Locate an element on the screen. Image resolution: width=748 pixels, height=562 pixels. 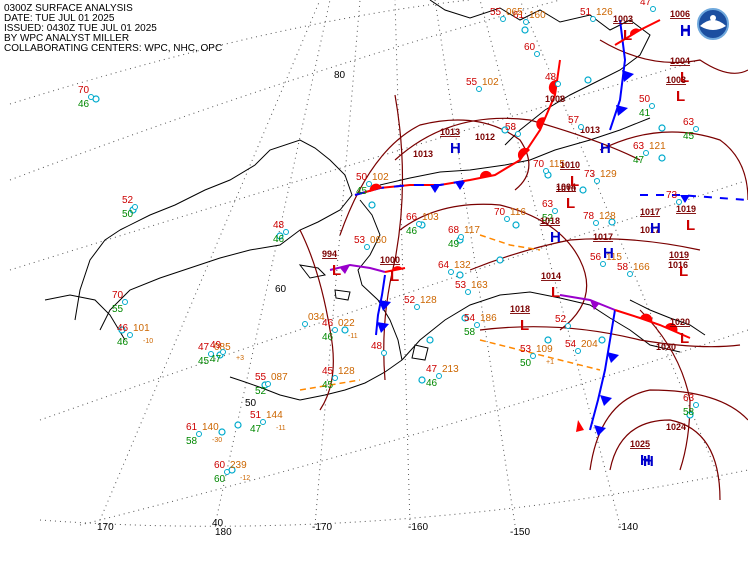
isobar-label: 1010 is located at coordinates (566, 189).